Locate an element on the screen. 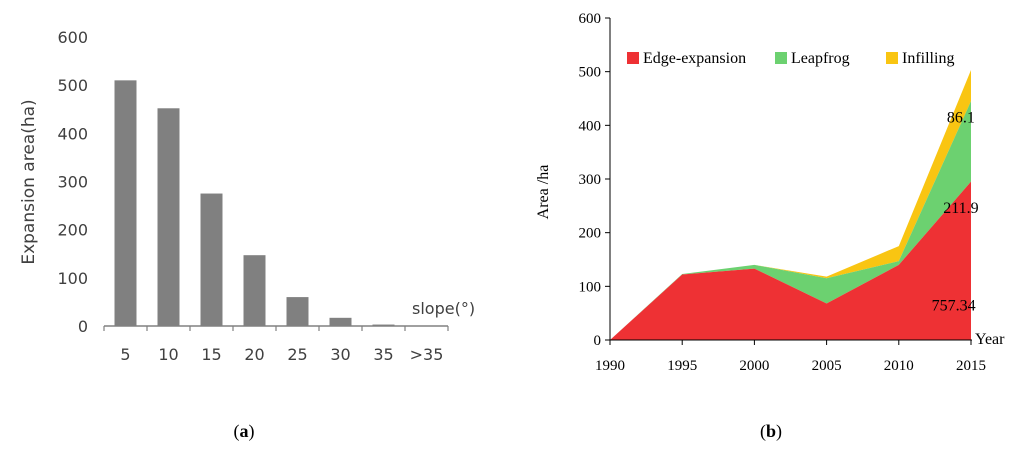  x-tick-label: 1990 is located at coordinates (610, 366).